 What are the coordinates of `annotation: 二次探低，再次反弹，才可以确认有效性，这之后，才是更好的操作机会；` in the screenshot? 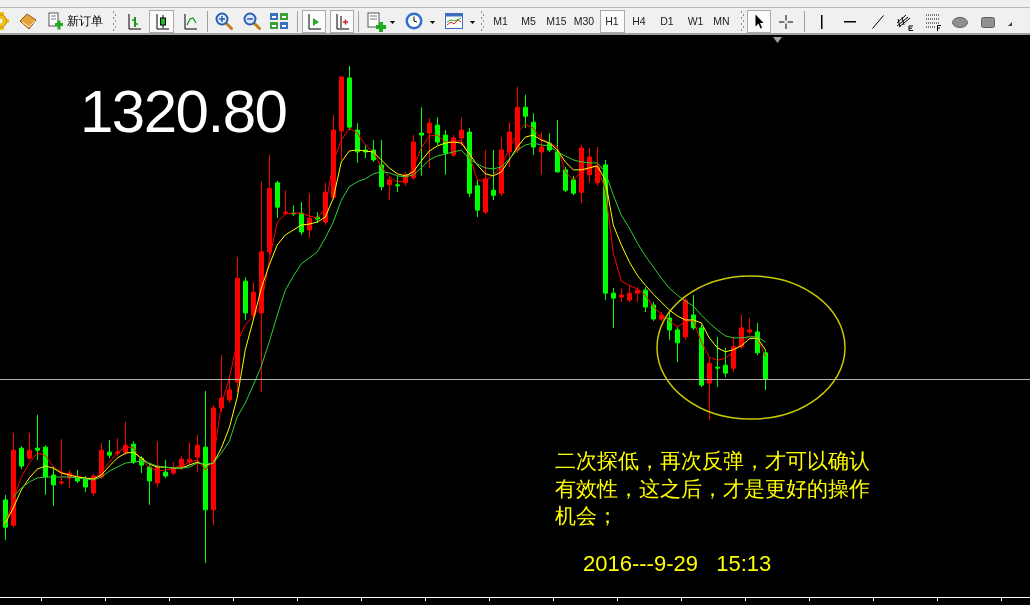 It's located at (713, 489).